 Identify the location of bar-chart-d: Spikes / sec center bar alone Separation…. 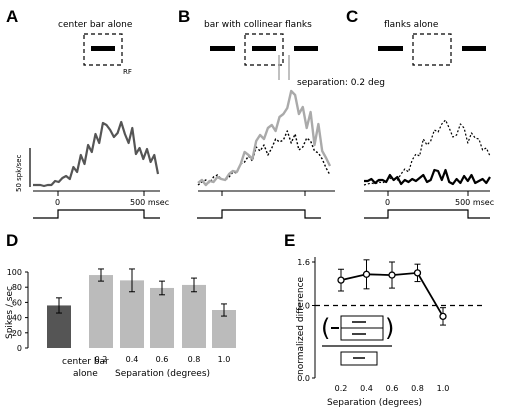
(120, 323).